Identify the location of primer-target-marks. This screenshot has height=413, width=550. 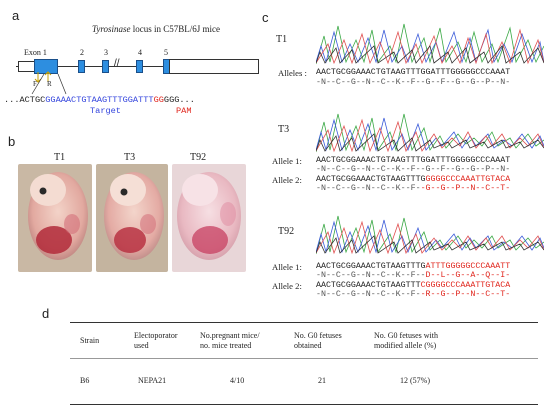
(49, 83).